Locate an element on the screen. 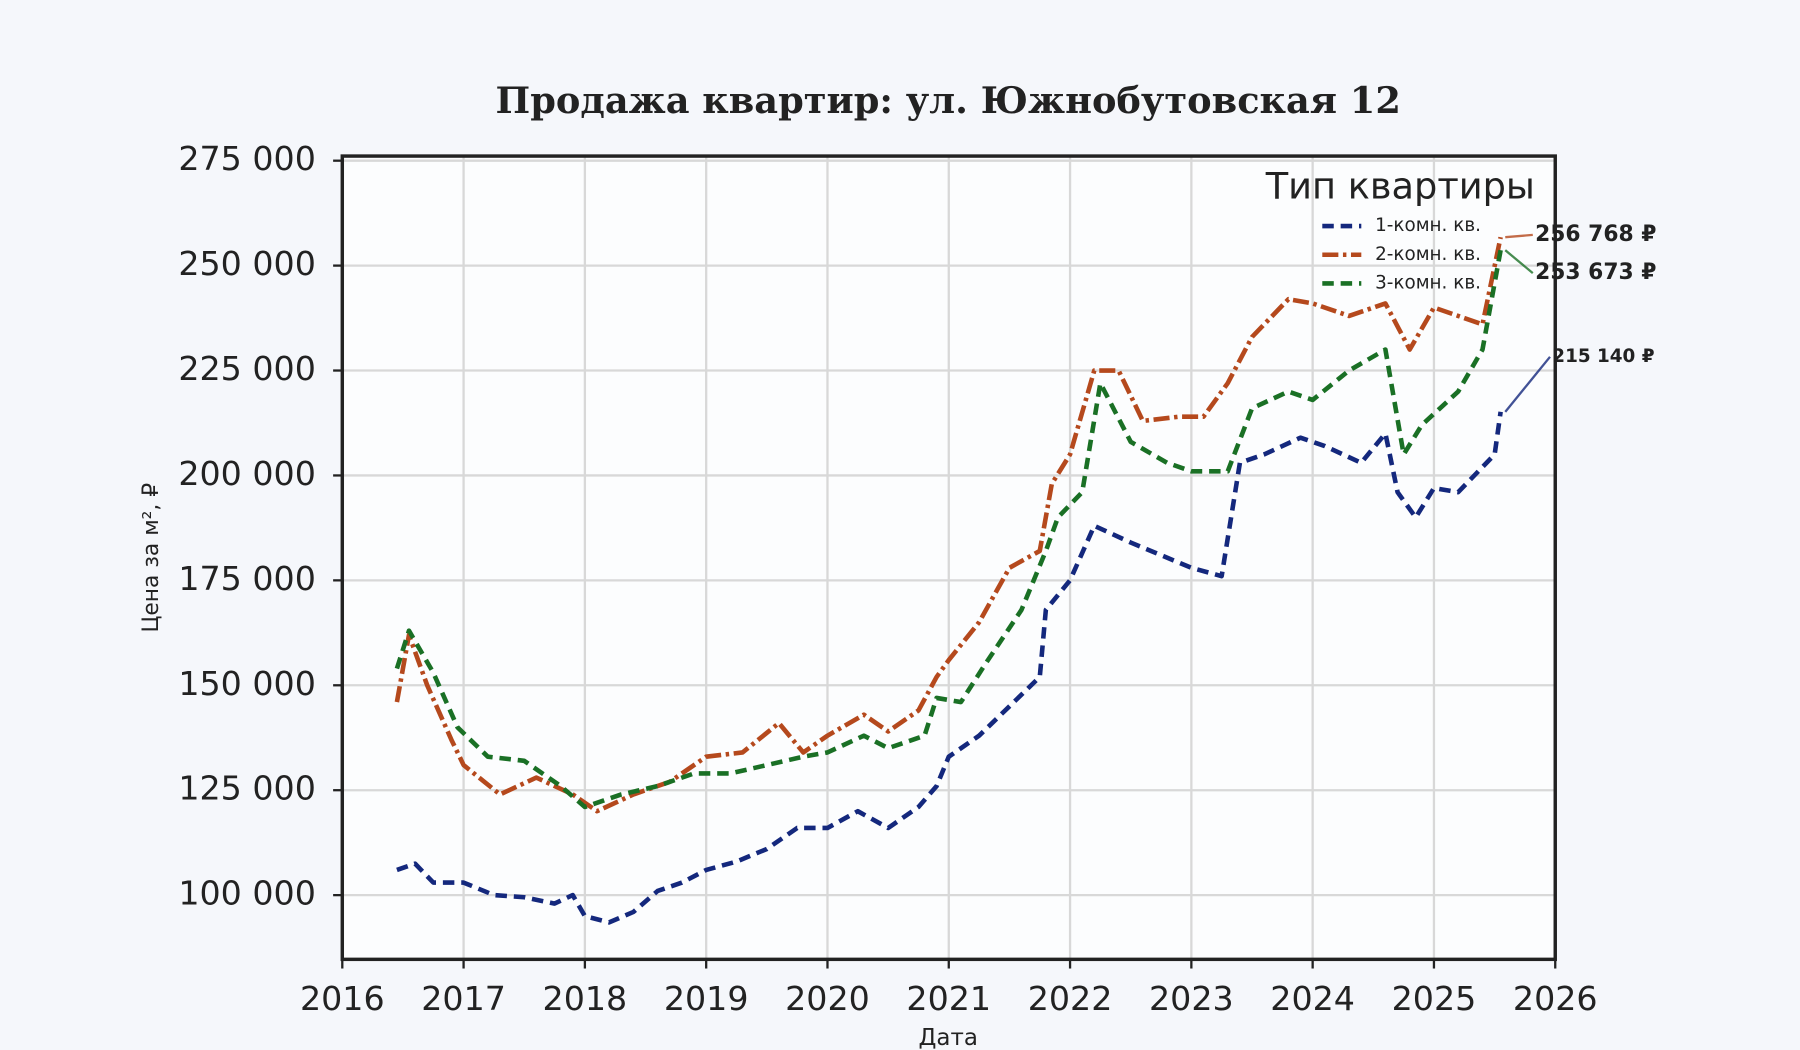 This screenshot has width=1800, height=1050. x-tick-label: 2024 is located at coordinates (1312, 998).